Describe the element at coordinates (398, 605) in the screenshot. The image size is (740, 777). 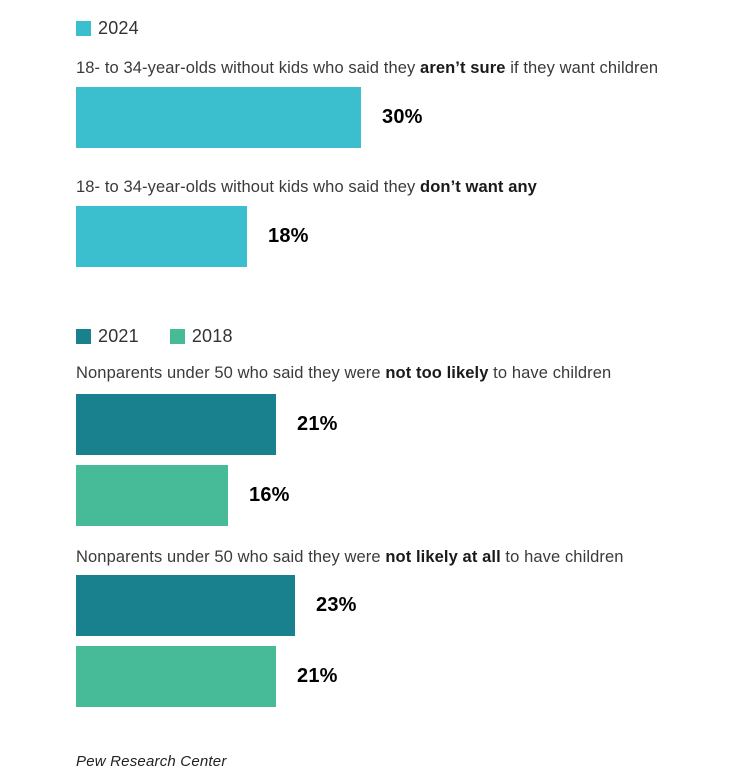
I see `bar-row-2021-not-likely-at-all: 23%` at that location.